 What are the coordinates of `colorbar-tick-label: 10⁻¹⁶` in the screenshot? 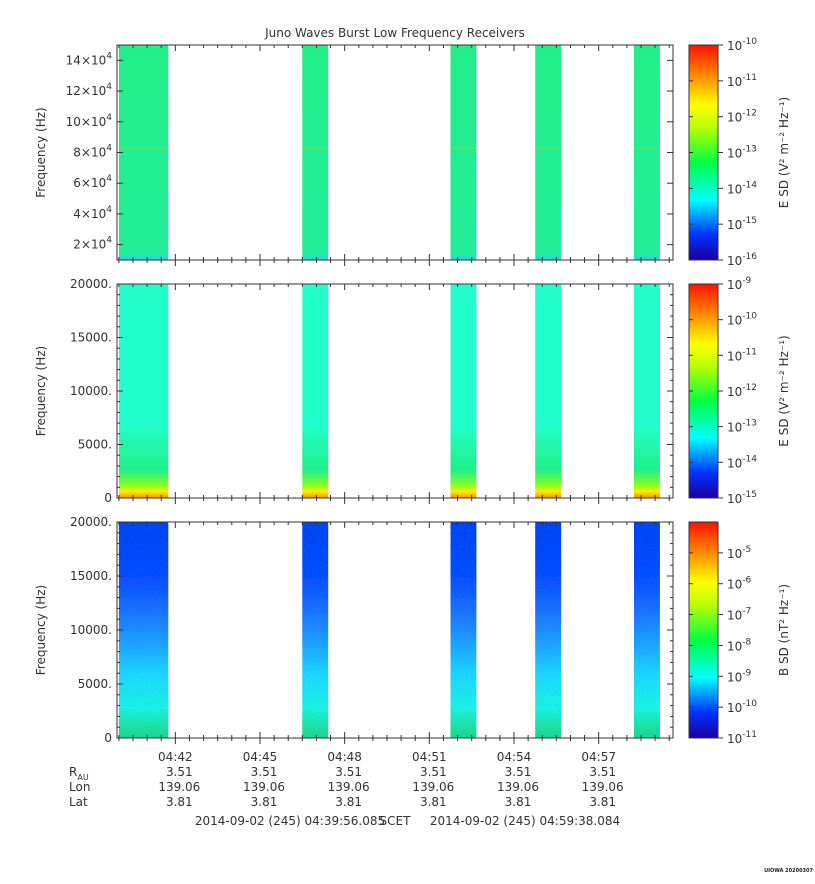 It's located at (742, 260).